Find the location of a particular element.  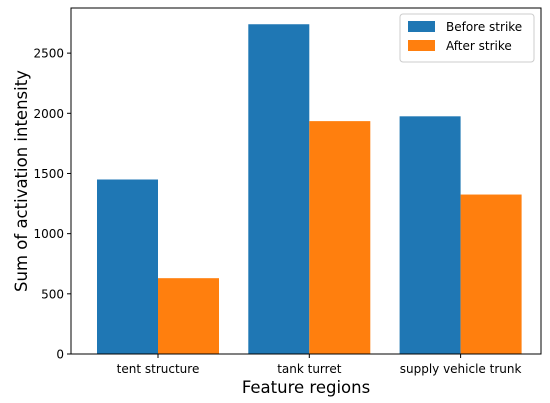

legend-label: Before strike is located at coordinates (484, 27).